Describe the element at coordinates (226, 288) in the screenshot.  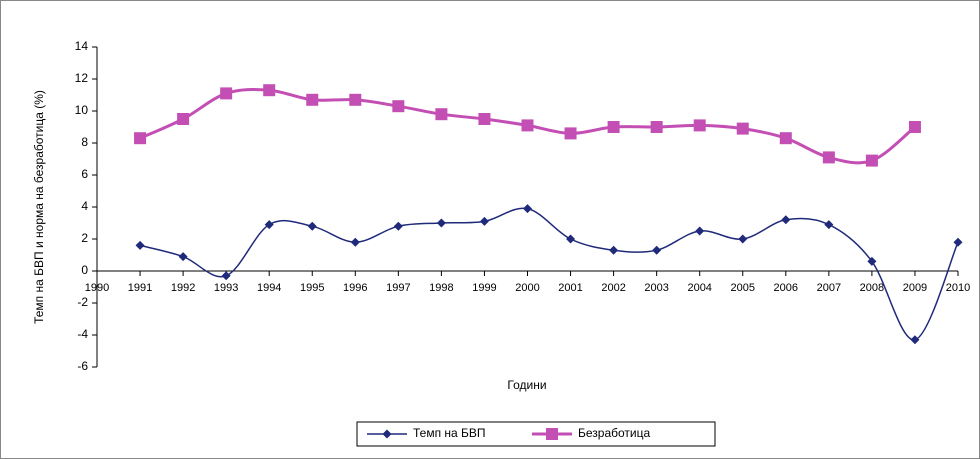
I see `x-tick-label: 1993` at that location.